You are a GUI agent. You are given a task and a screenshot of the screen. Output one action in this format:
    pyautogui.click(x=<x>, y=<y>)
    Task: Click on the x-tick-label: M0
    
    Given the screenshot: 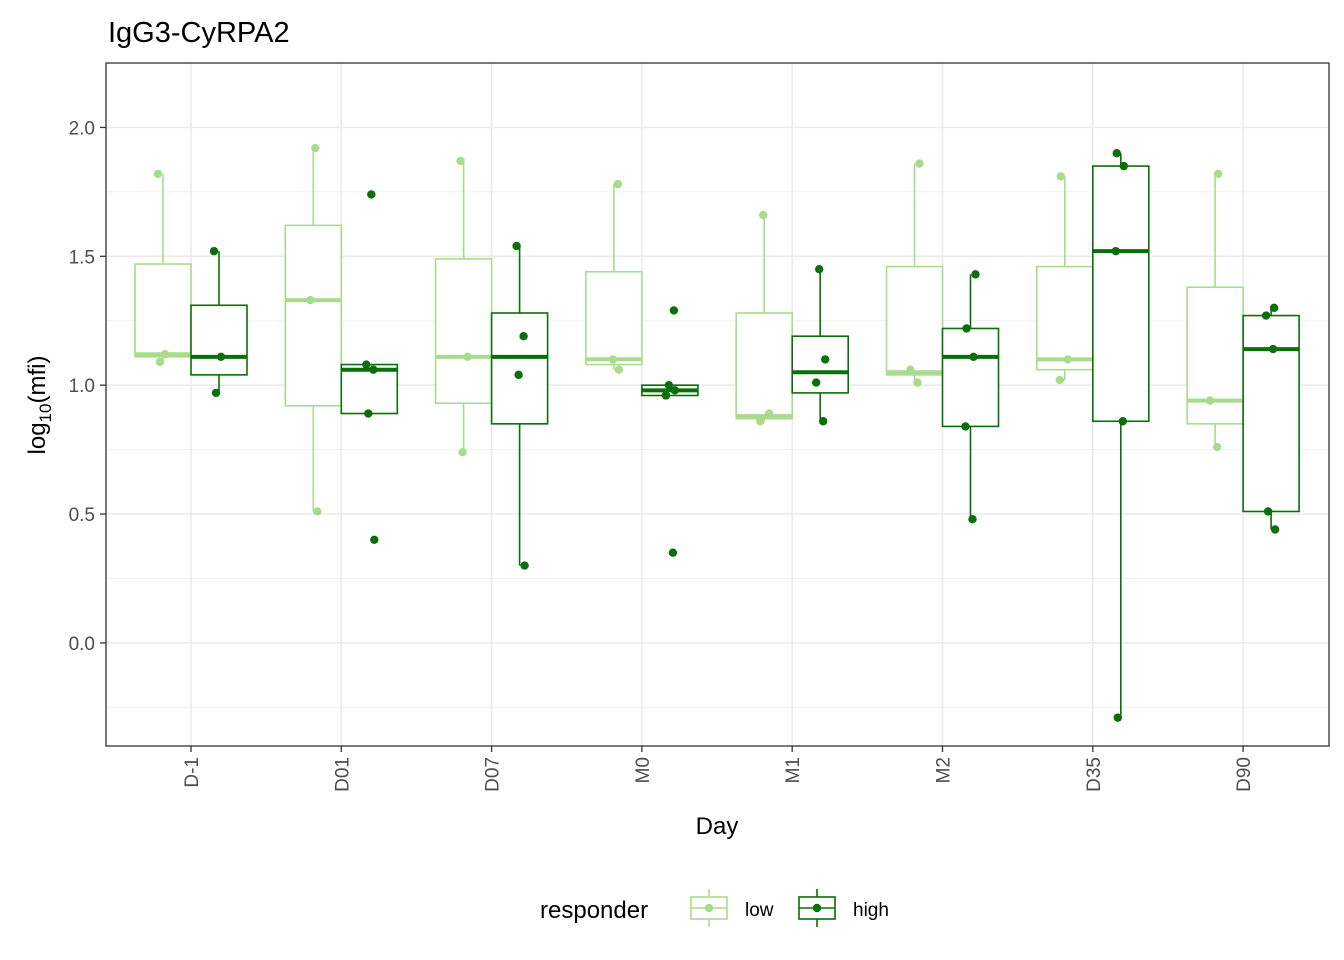 What is the action you would take?
    pyautogui.click(x=643, y=770)
    